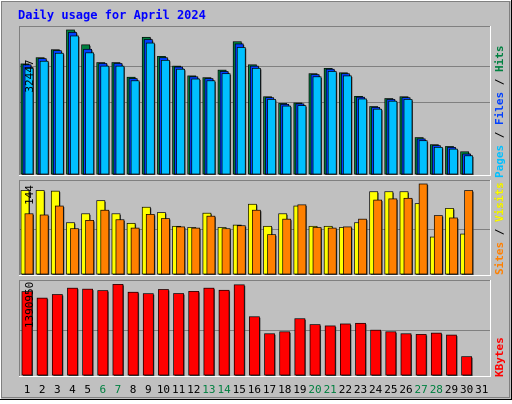  I want to click on x-axis-label-day: 2, so click(42, 389).